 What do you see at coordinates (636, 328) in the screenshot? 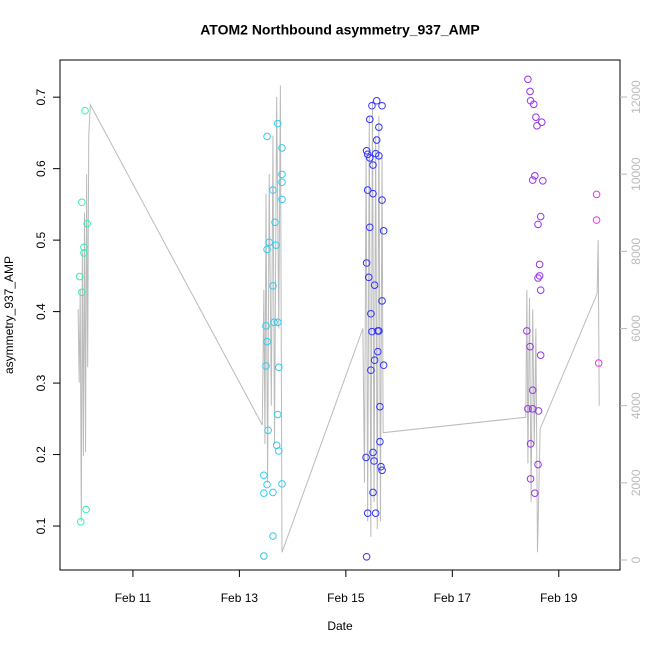
I see `y2-tick-label: 6000` at bounding box center [636, 328].